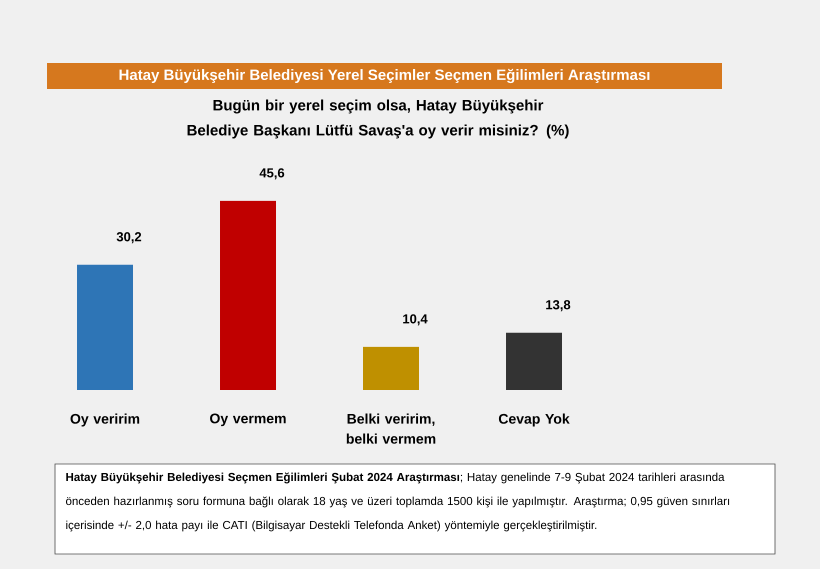  I want to click on x-tick-label: Oy vermem, so click(248, 420).